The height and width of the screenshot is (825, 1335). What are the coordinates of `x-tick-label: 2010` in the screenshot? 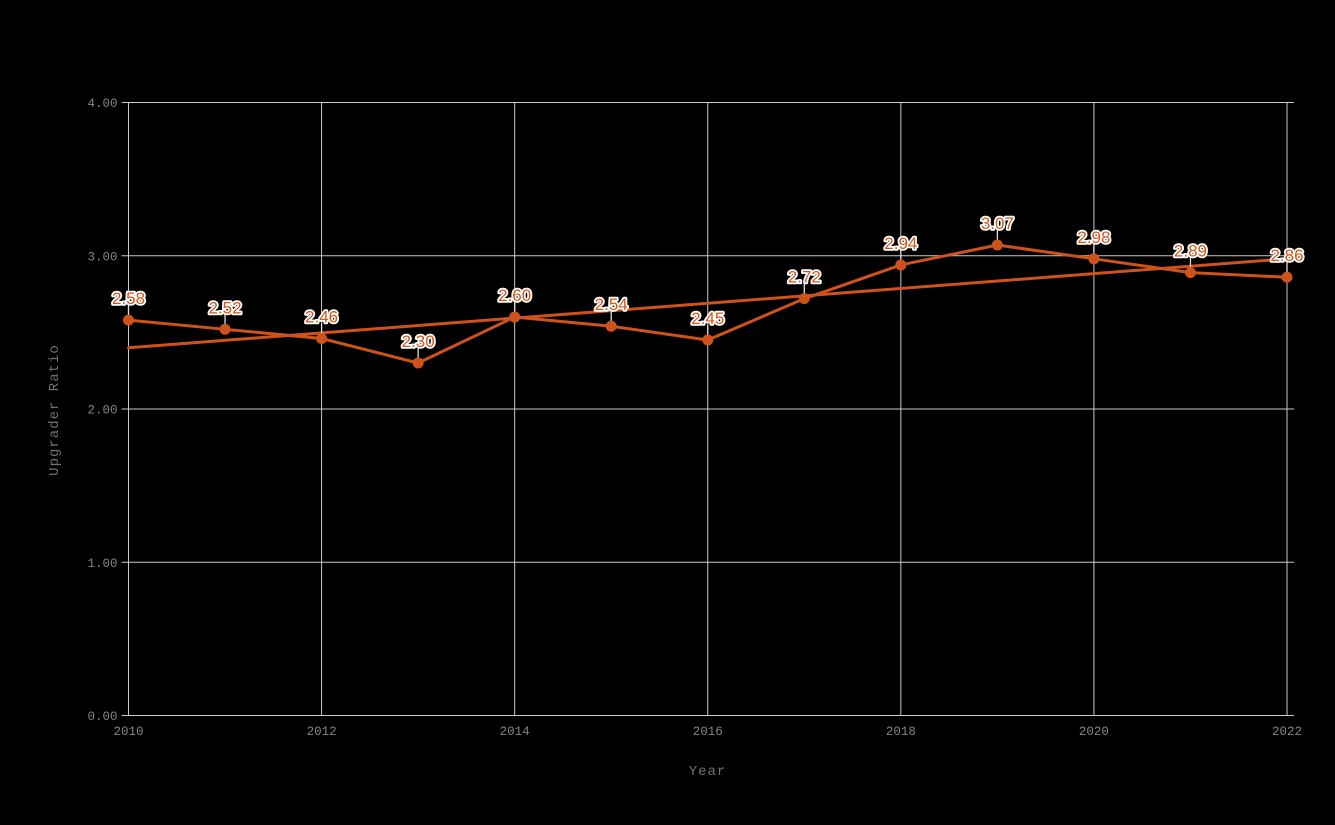 It's located at (128, 732).